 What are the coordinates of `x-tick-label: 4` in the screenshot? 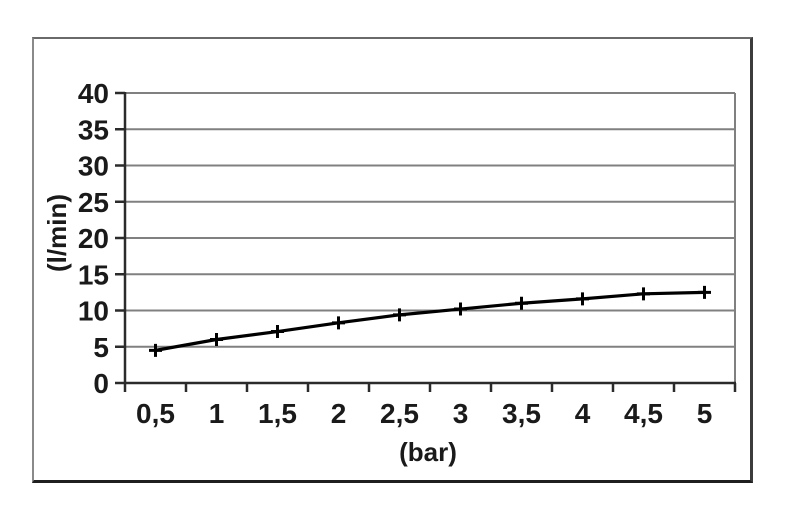 It's located at (583, 413).